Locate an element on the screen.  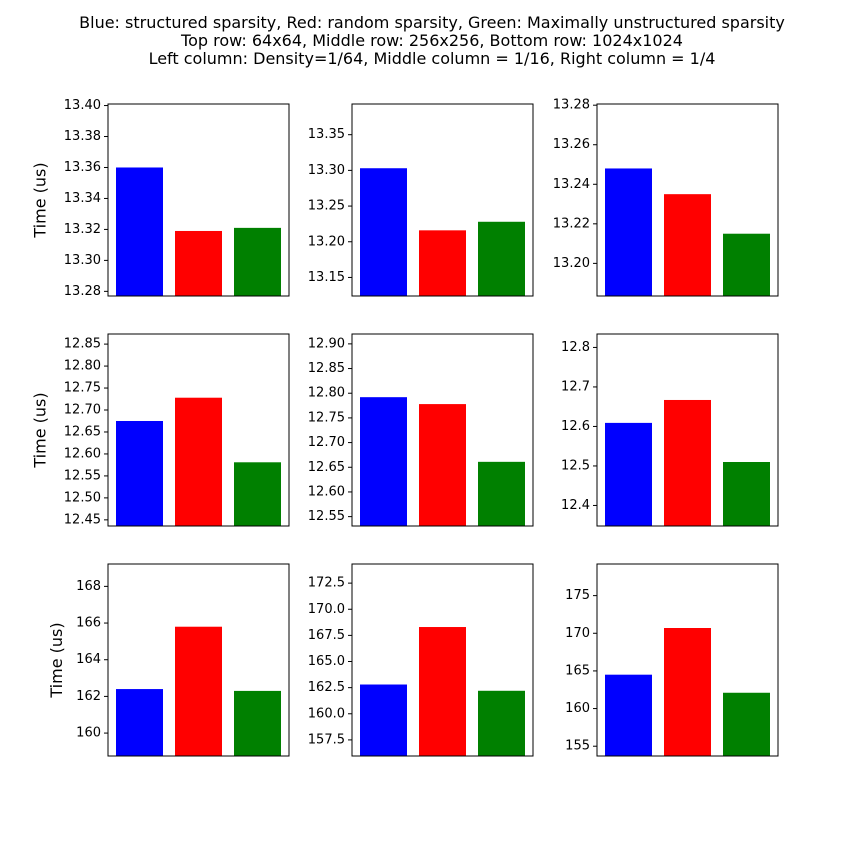
y-tick-label: 162 is located at coordinates (88, 696).